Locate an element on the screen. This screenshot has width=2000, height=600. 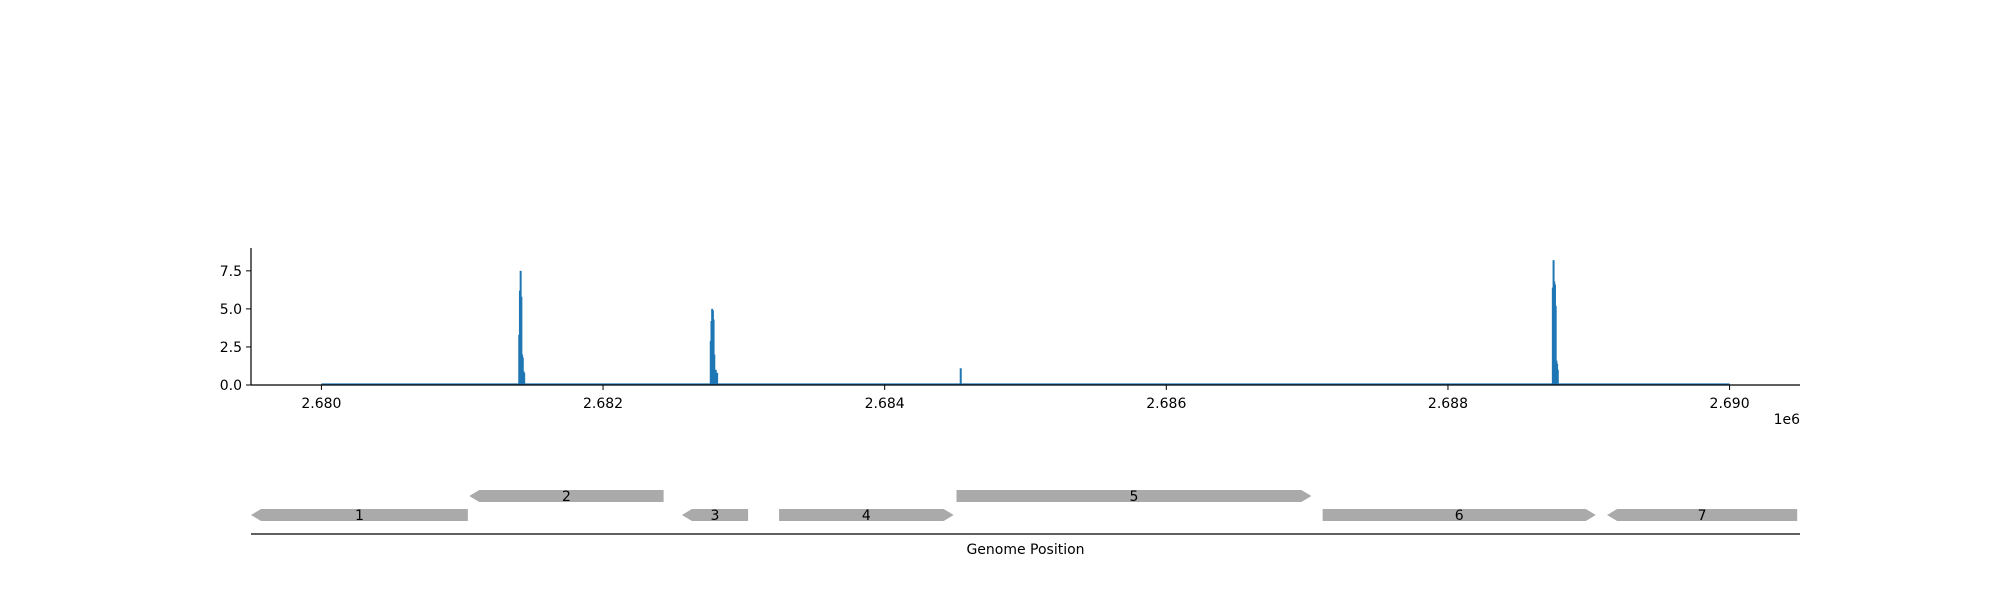
gene-label: 5 is located at coordinates (1133, 497).